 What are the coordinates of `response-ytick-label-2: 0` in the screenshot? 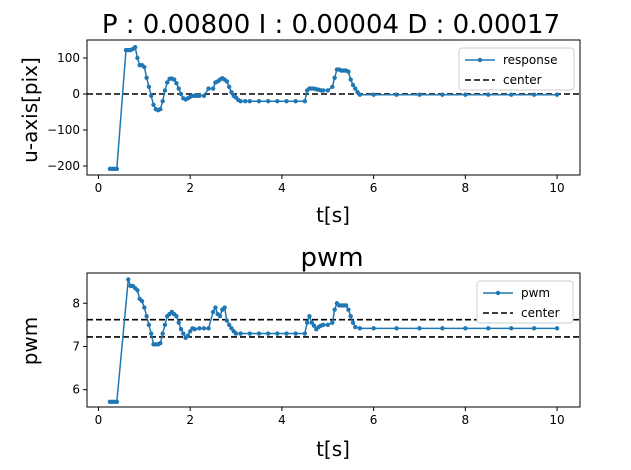 It's located at (76, 94).